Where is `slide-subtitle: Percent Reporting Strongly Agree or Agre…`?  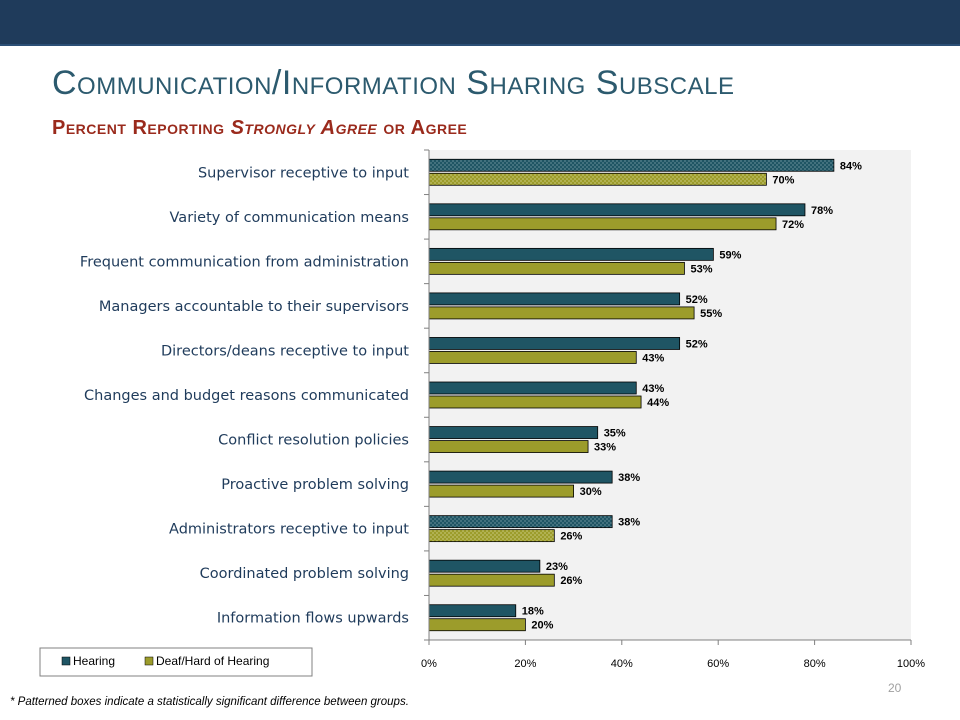 slide-subtitle: Percent Reporting Strongly Agree or Agre… is located at coordinates (259, 128).